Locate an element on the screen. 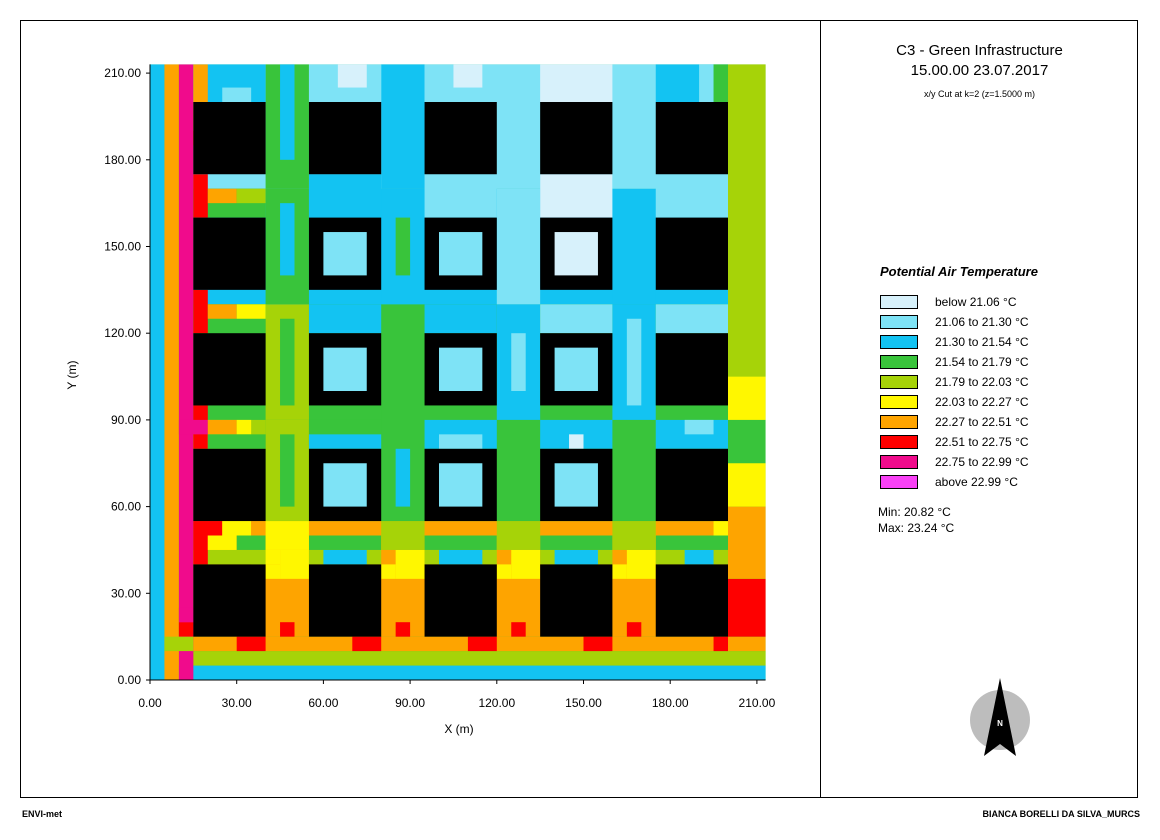 The height and width of the screenshot is (840, 1160). legend-label: below 21.06 °C is located at coordinates (976, 302).